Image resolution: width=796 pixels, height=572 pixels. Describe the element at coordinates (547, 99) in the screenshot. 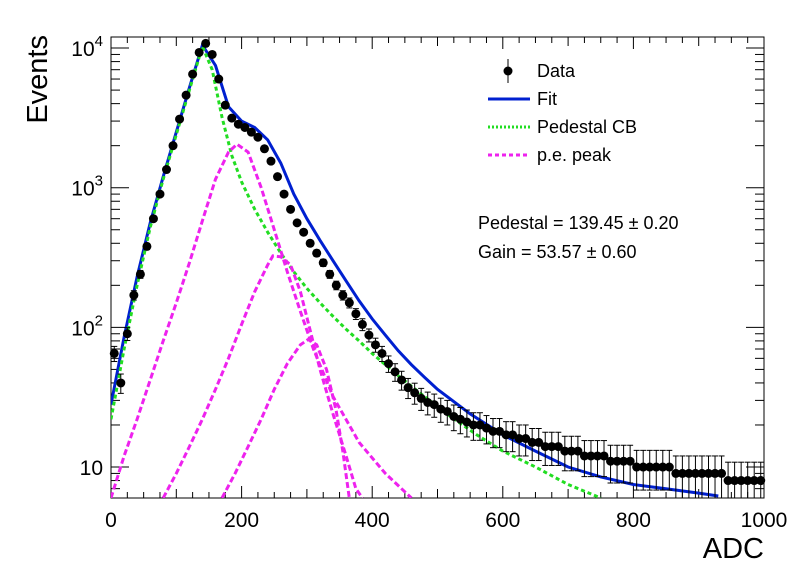

I see `legend-label: Fit` at that location.